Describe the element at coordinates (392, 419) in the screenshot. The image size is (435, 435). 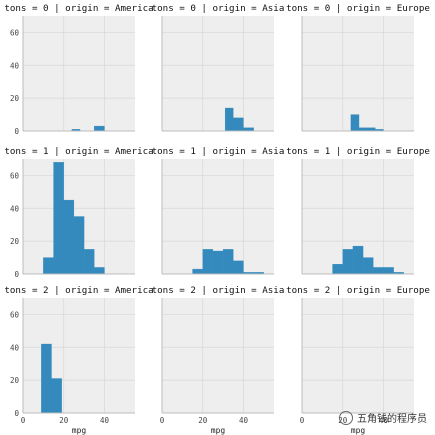
I see `watermark-text: 五角钱的程序员` at that location.